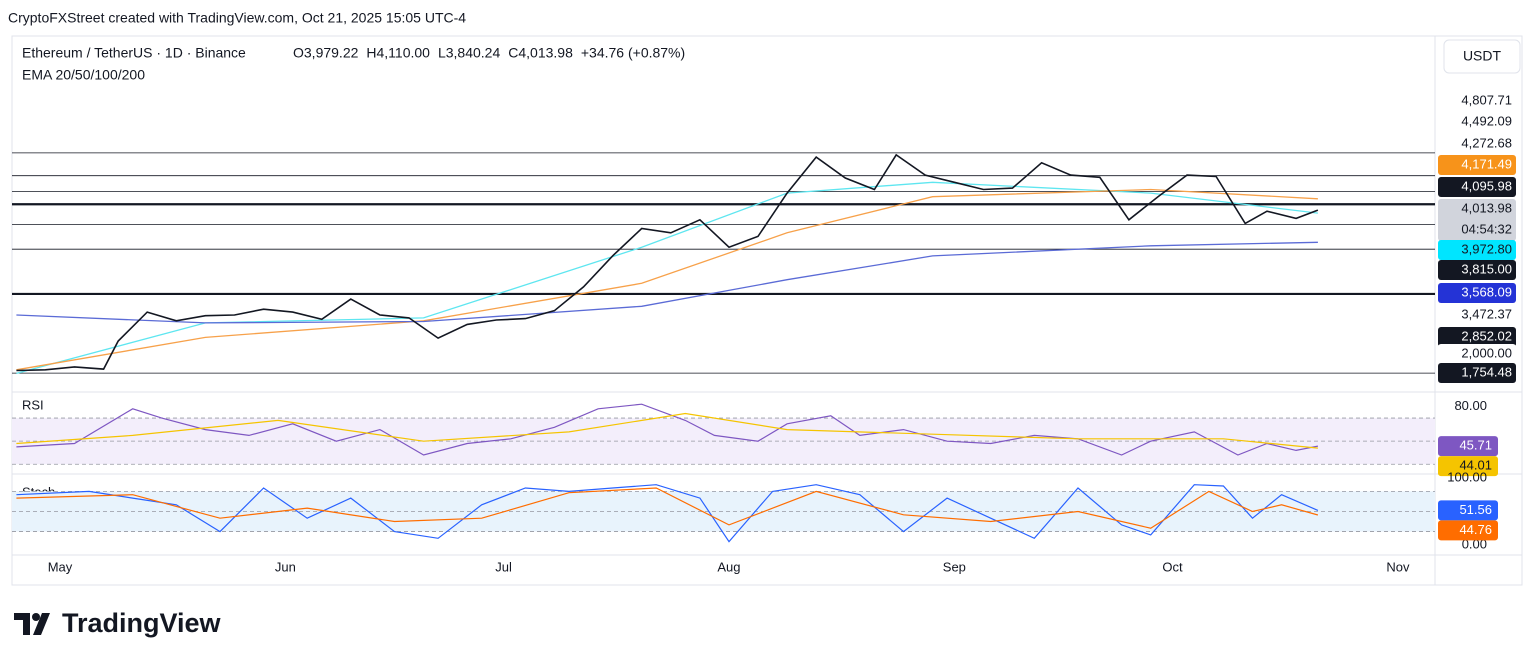 The height and width of the screenshot is (662, 1536). What do you see at coordinates (1486, 313) in the screenshot?
I see `price-badge-label: 3,472.37` at bounding box center [1486, 313].